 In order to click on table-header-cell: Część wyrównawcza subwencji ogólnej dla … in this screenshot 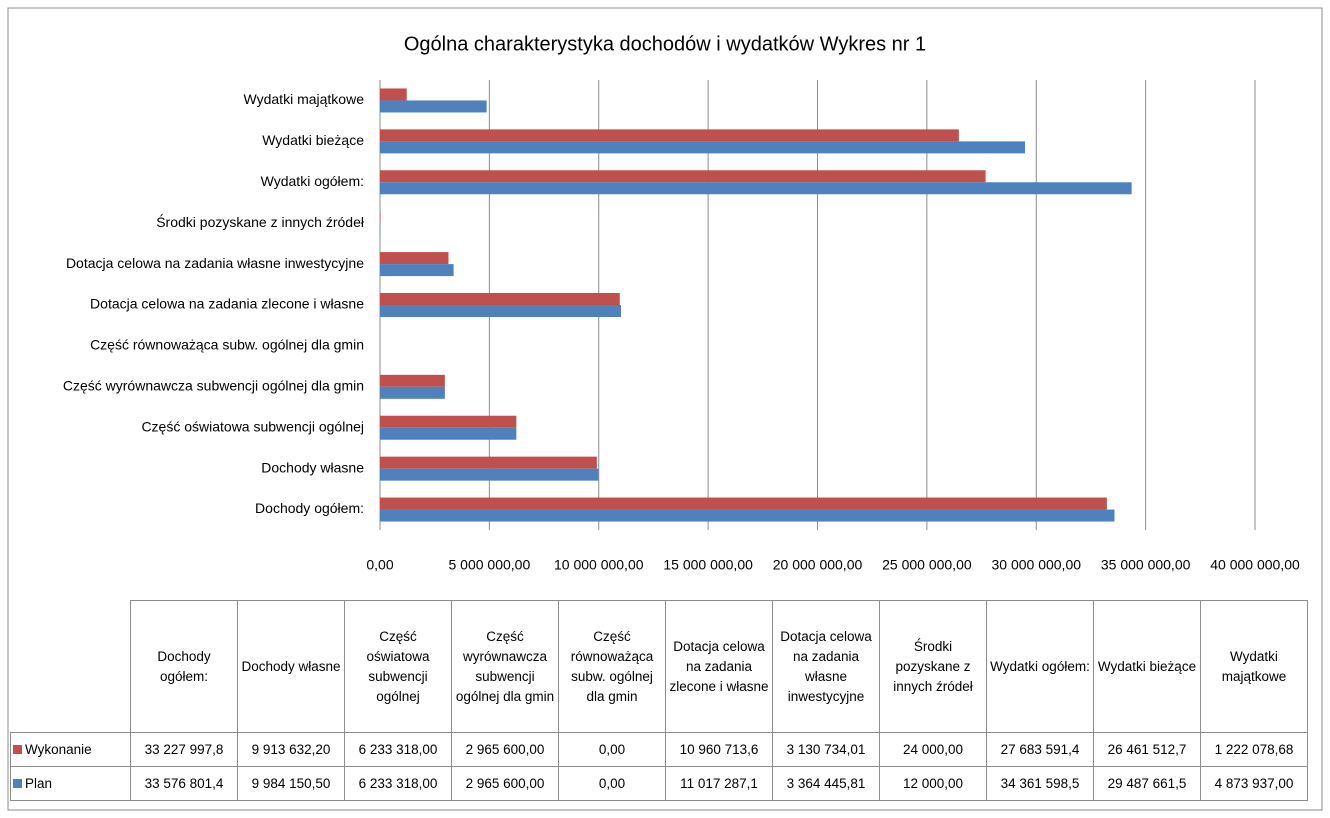, I will do `click(505, 666)`.